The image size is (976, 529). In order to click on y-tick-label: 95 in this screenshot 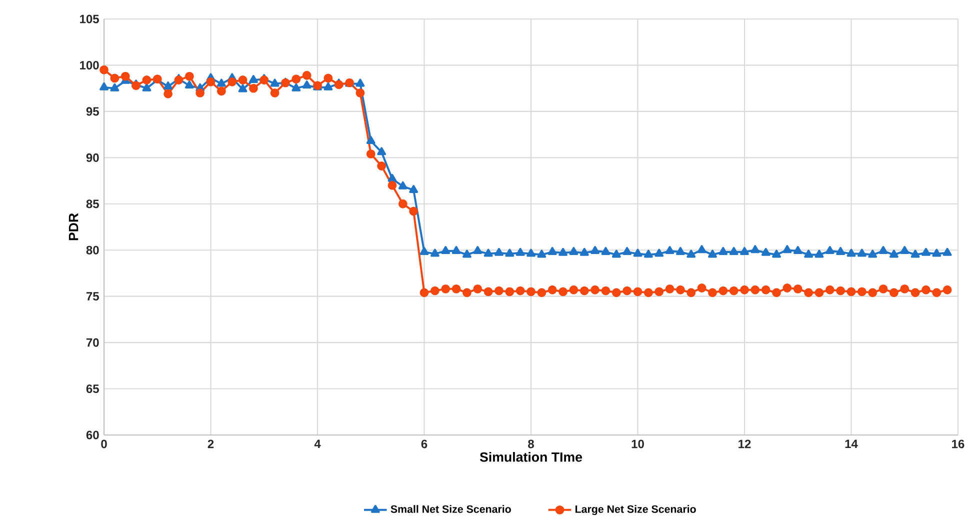, I will do `click(92, 111)`.